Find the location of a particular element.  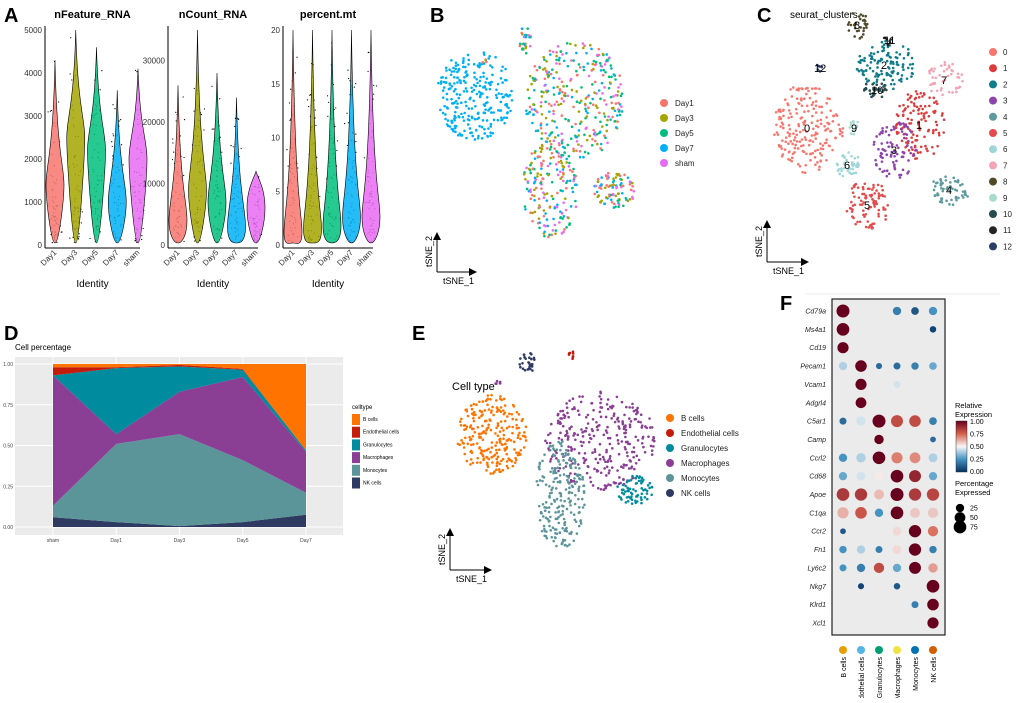

violin-sham is located at coordinates (138, 156).